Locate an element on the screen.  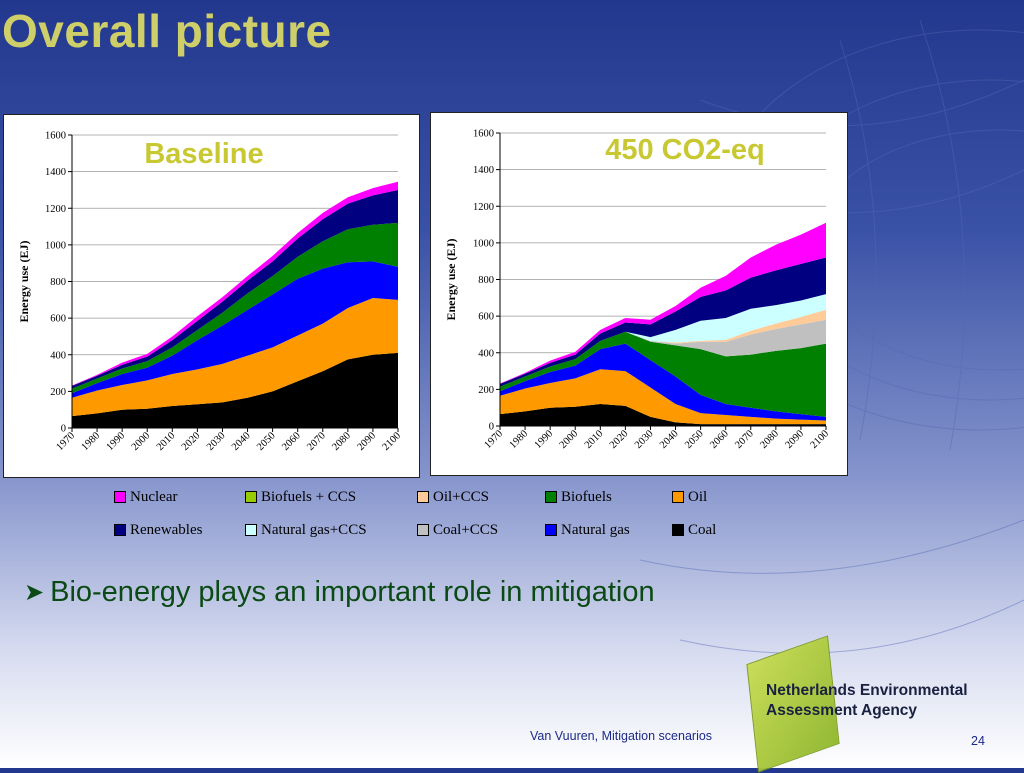
legend-label: Coal+CCS is located at coordinates (466, 529).